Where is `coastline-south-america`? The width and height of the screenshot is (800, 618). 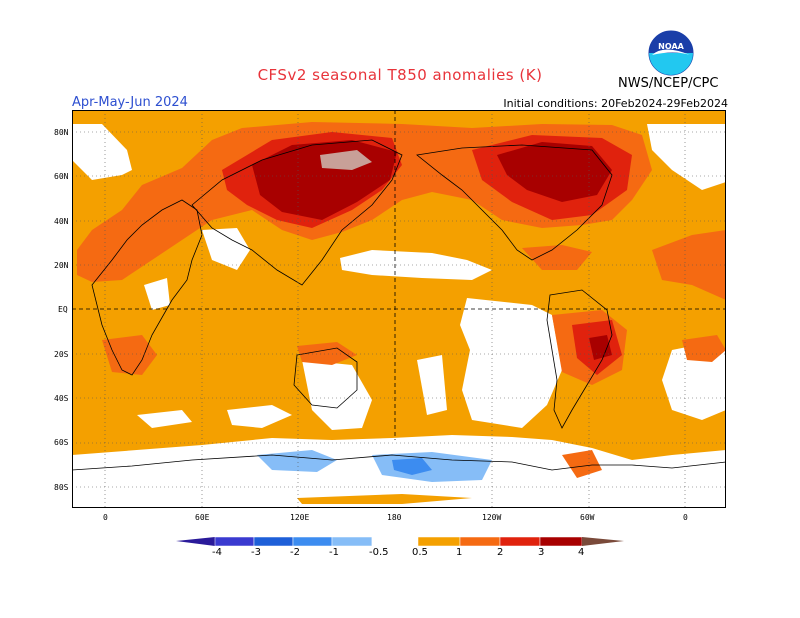 coastline-south-america is located at coordinates (579, 359).